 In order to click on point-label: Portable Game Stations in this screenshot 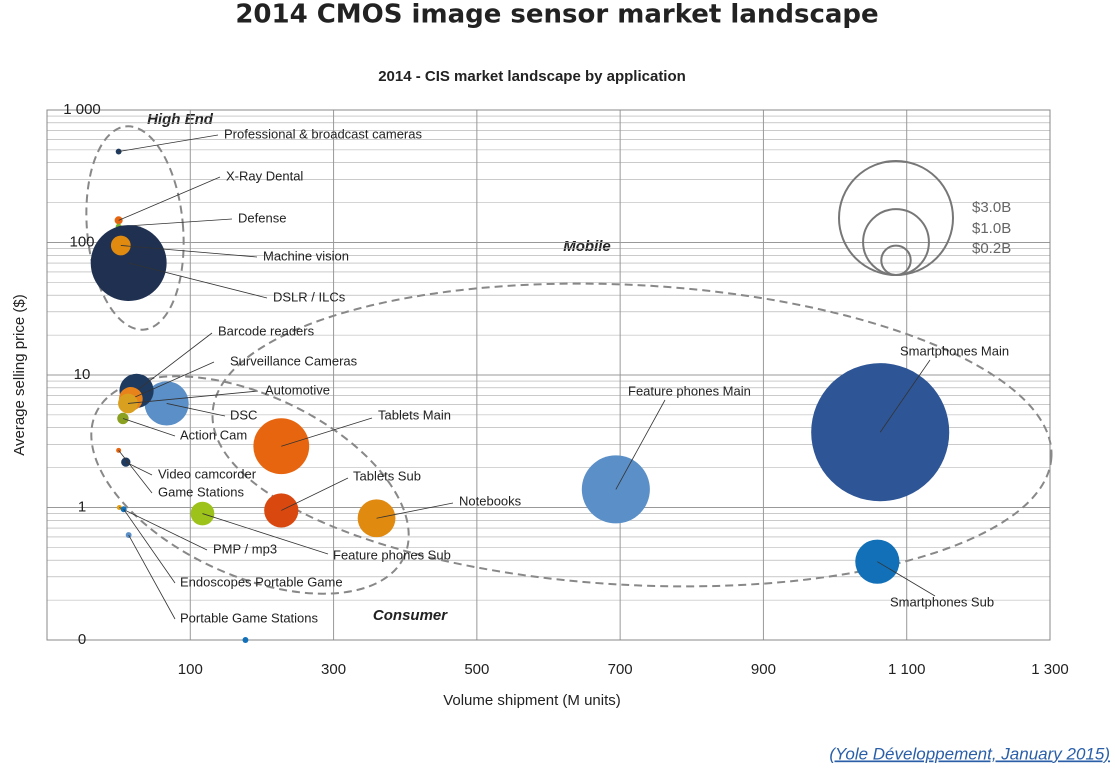, I will do `click(249, 617)`.